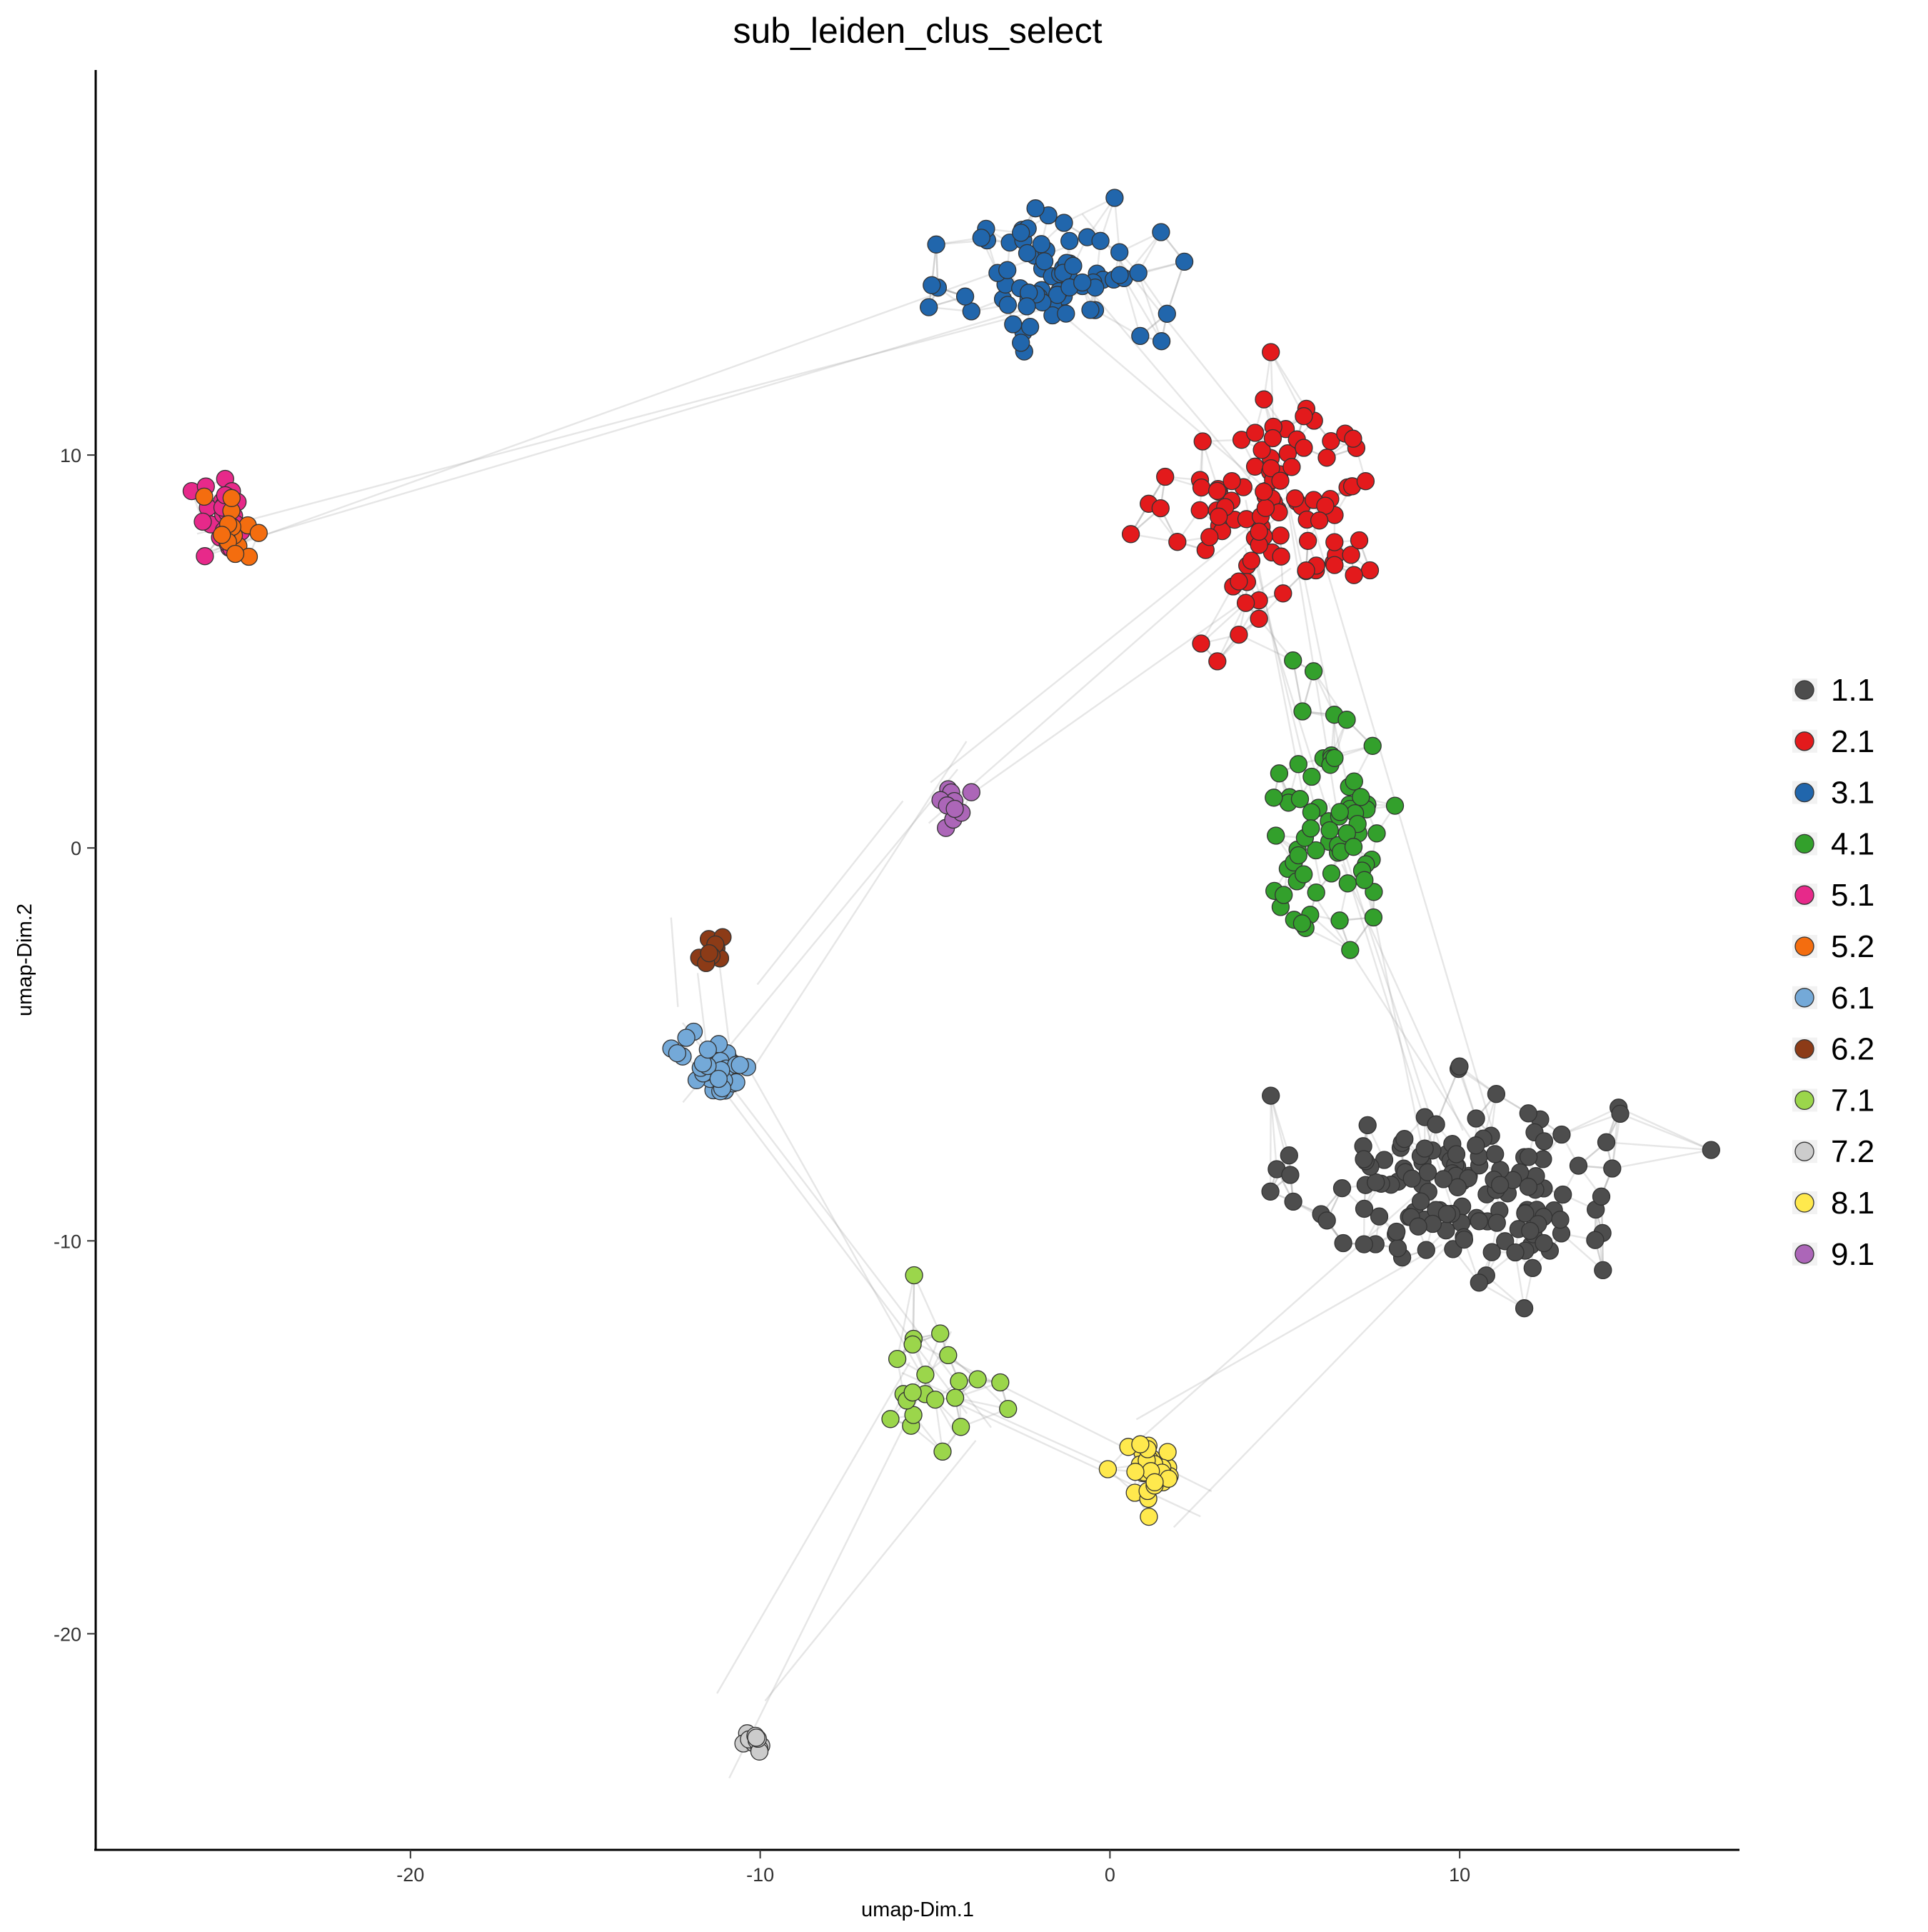  What do you see at coordinates (756, 1737) in the screenshot?
I see `point-cluster-7.2` at bounding box center [756, 1737].